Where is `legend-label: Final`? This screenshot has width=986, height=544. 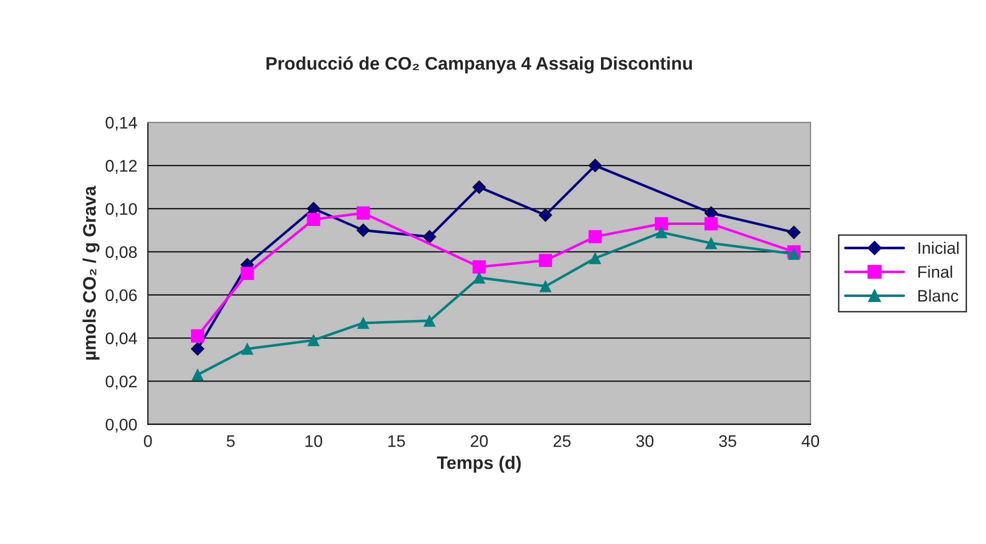 legend-label: Final is located at coordinates (935, 272).